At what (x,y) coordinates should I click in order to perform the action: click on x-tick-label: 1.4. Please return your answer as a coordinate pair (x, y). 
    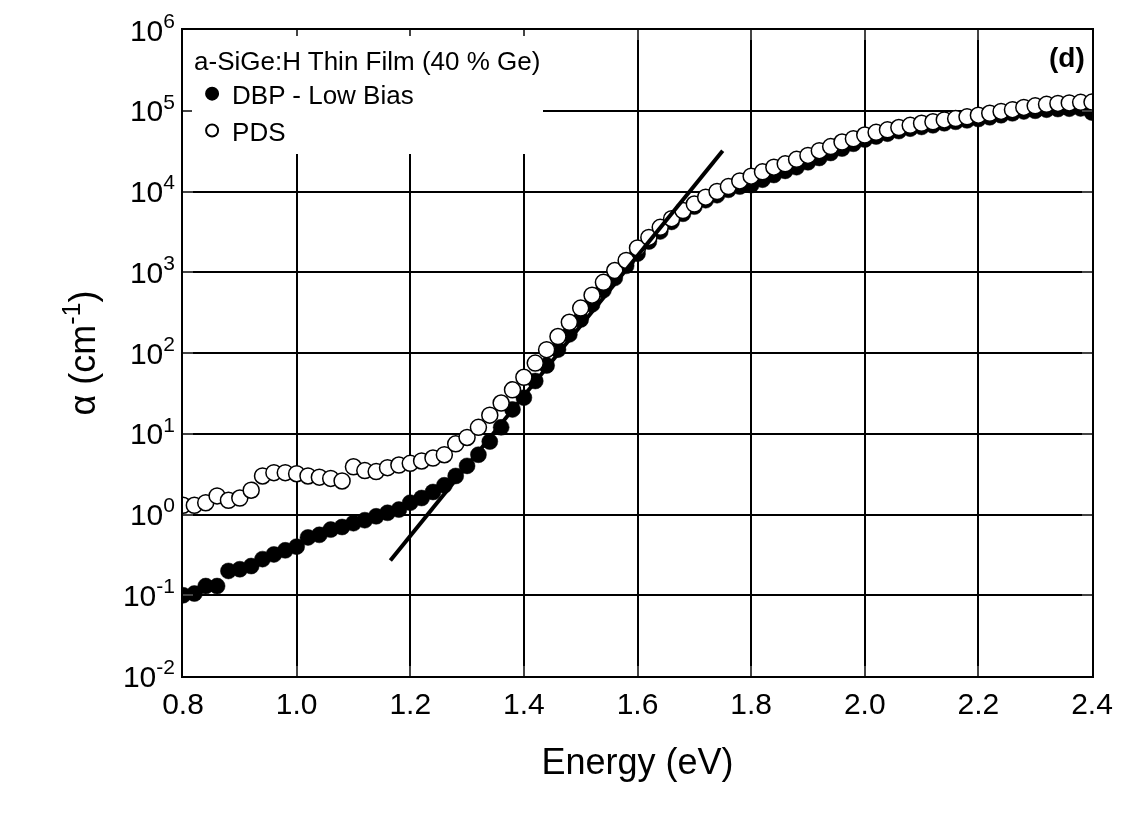
    Looking at the image, I should click on (524, 703).